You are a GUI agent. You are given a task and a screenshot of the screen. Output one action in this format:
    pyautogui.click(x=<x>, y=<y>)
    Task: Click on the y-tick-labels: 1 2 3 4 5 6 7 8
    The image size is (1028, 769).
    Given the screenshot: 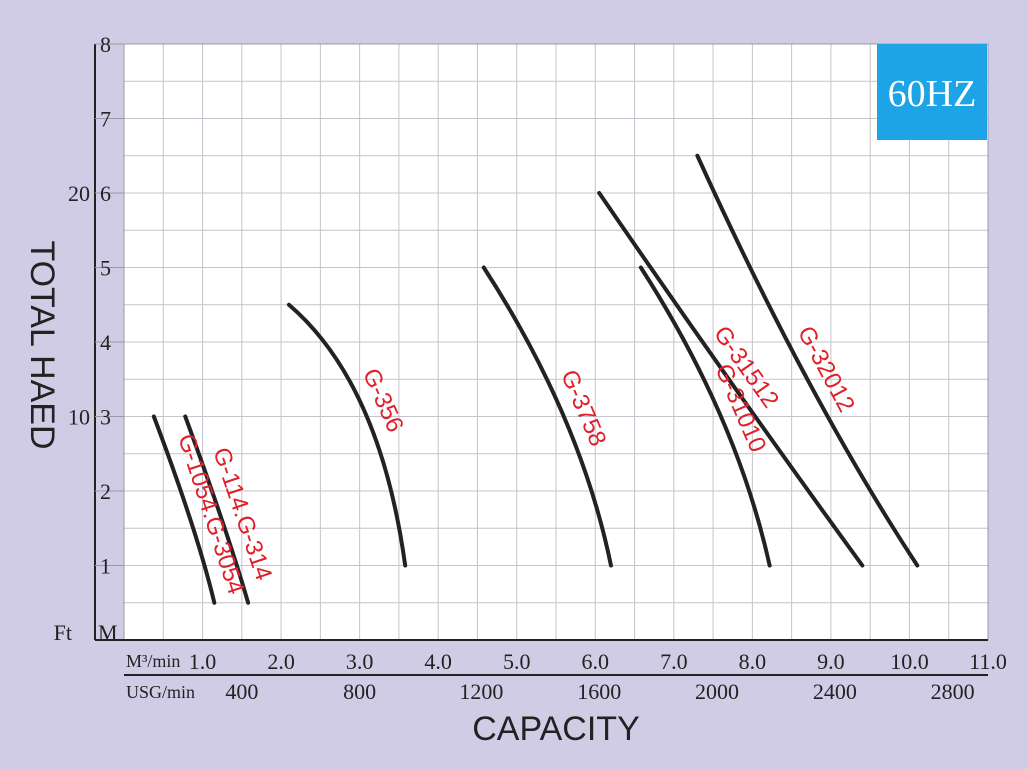 What is the action you would take?
    pyautogui.click(x=109, y=305)
    